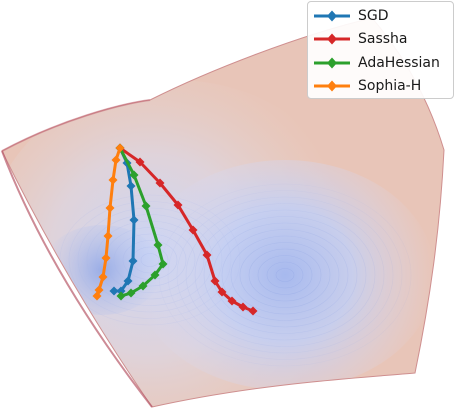 Image resolution: width=458 pixels, height=409 pixels. Describe the element at coordinates (373, 15) in the screenshot. I see `legend-label-sgd: SGD` at that location.